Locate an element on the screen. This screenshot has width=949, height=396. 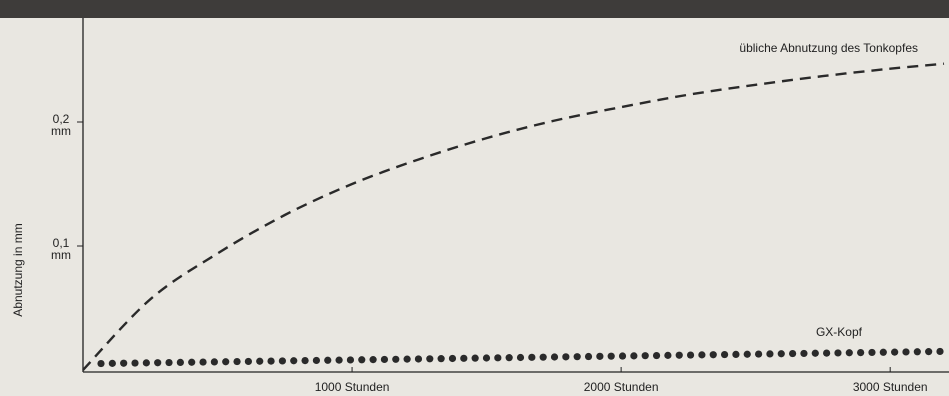
y-tick-label-1: 0,2 is located at coordinates (61, 119).